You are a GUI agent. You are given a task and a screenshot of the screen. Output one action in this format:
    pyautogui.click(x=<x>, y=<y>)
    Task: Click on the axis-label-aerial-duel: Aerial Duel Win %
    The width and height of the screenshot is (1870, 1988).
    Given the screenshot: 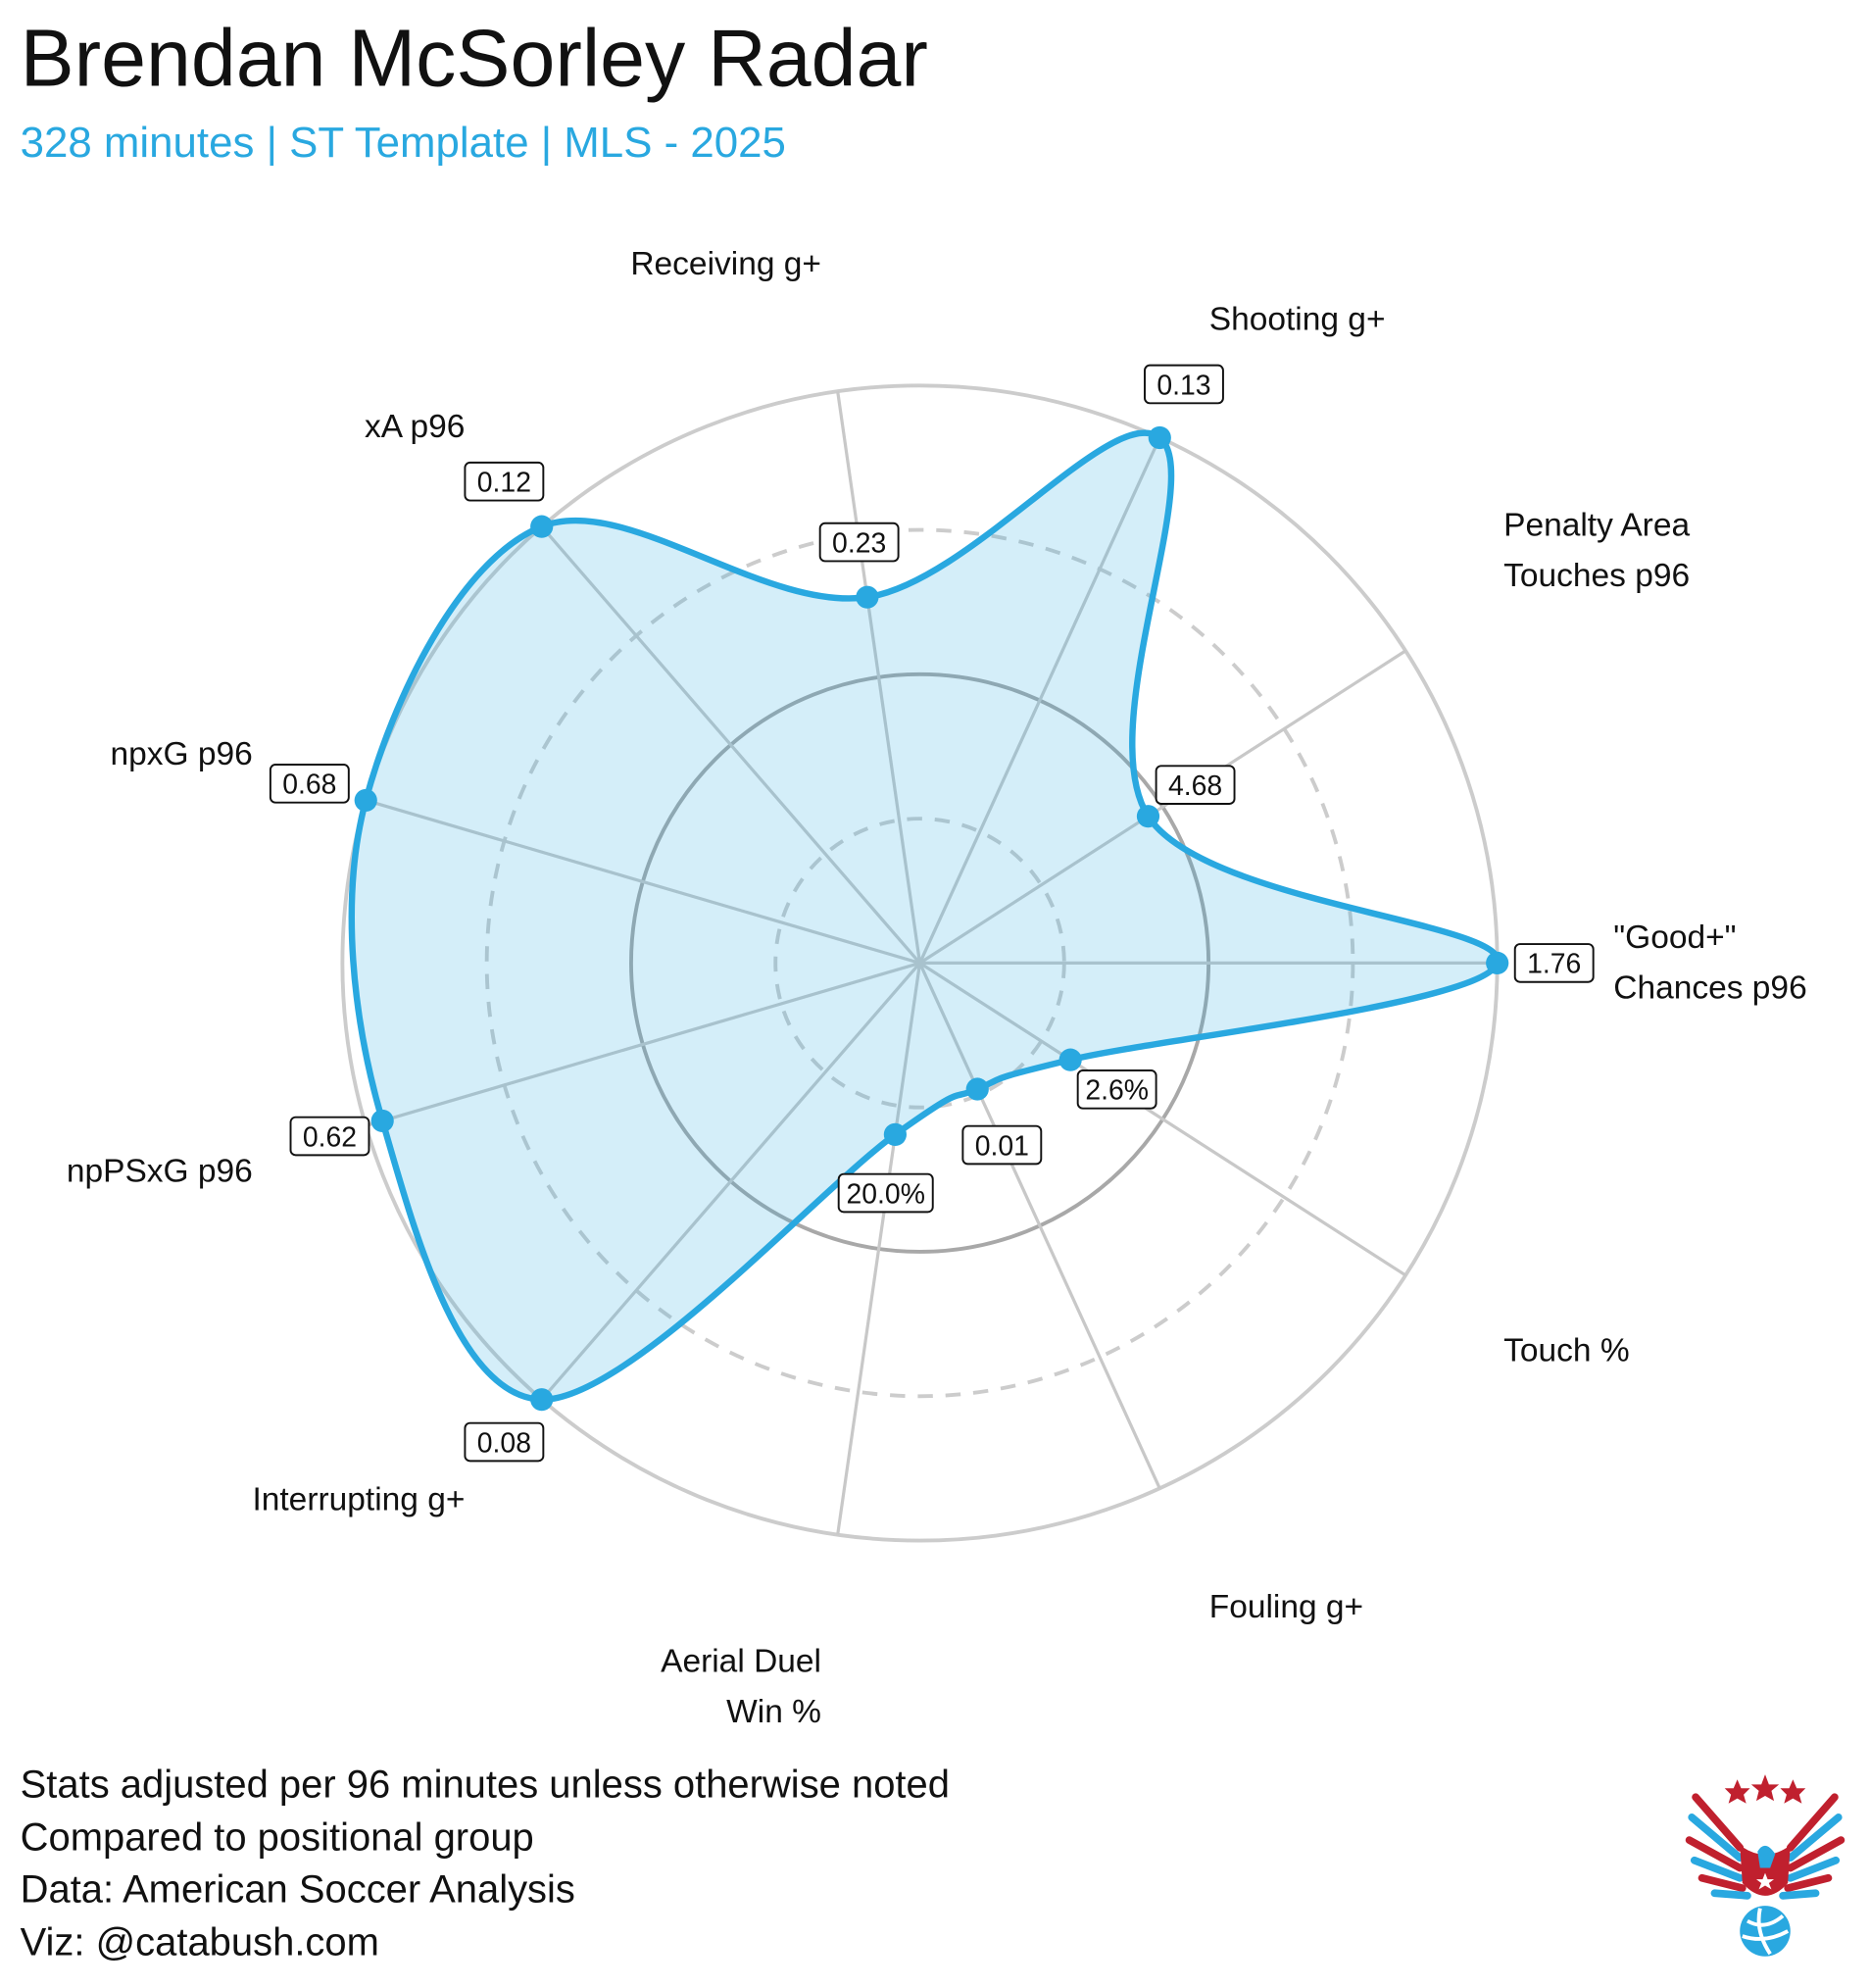 What is the action you would take?
    pyautogui.click(x=741, y=1687)
    